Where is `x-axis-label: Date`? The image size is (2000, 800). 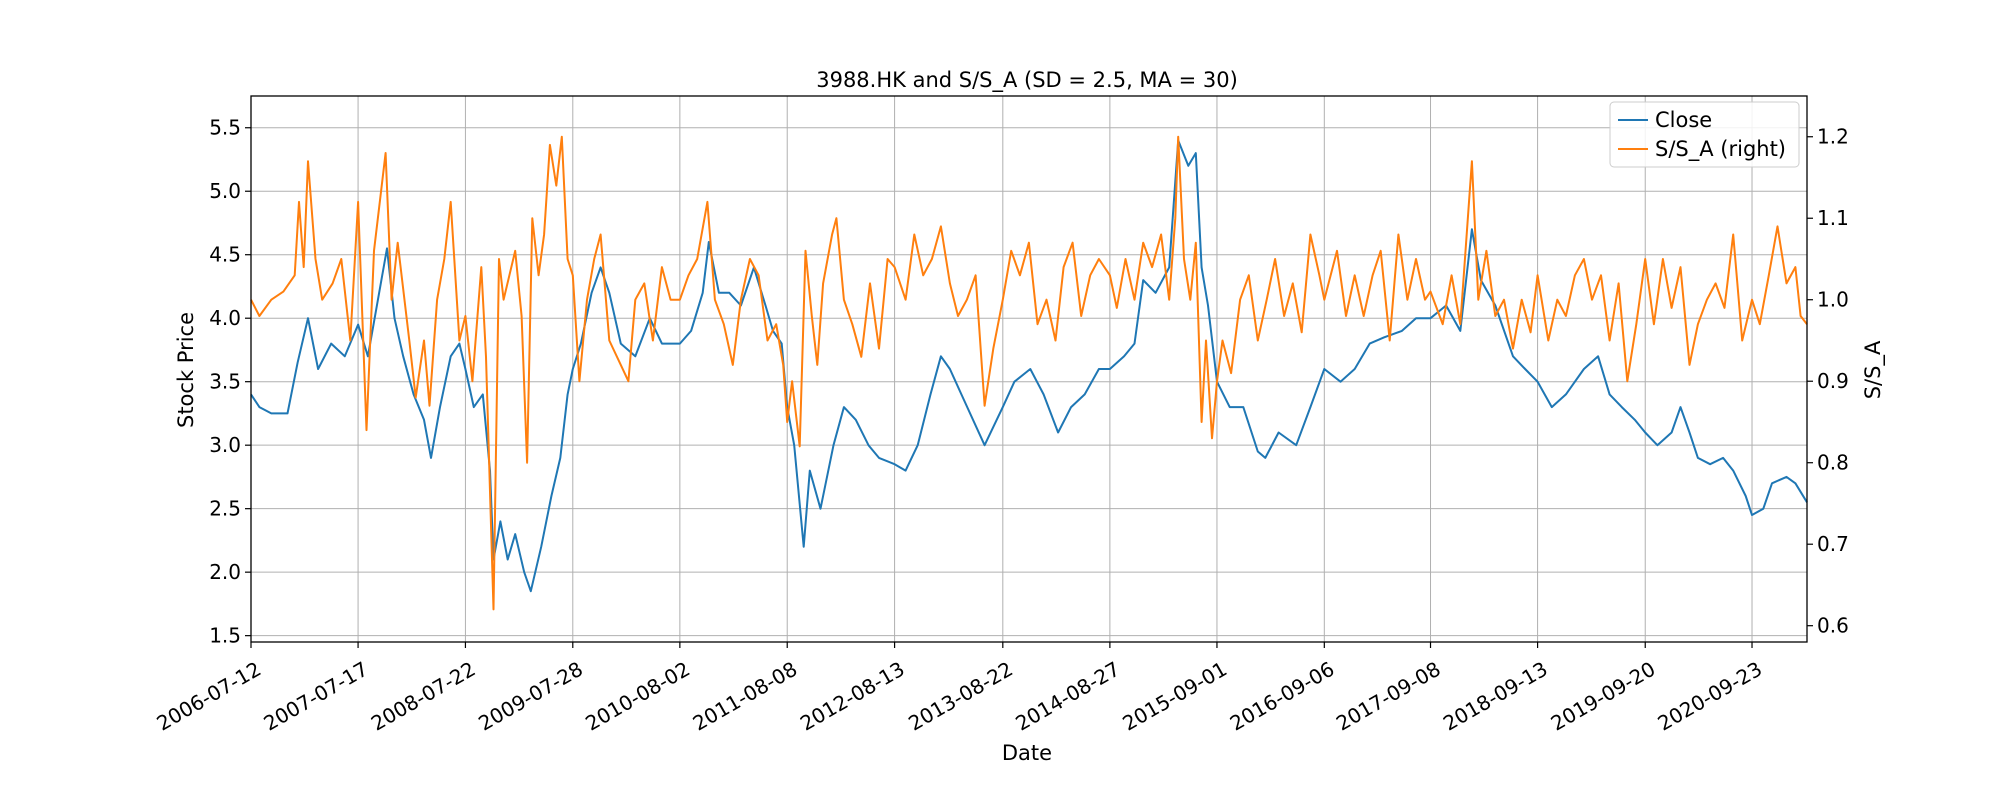
x-axis-label: Date is located at coordinates (1027, 753).